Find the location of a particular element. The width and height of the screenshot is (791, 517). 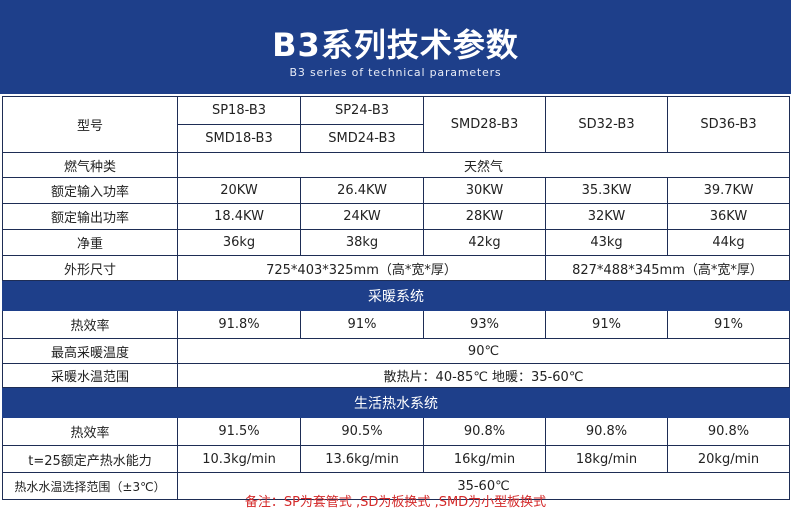

section-header: 采暖系统 is located at coordinates (396, 295).